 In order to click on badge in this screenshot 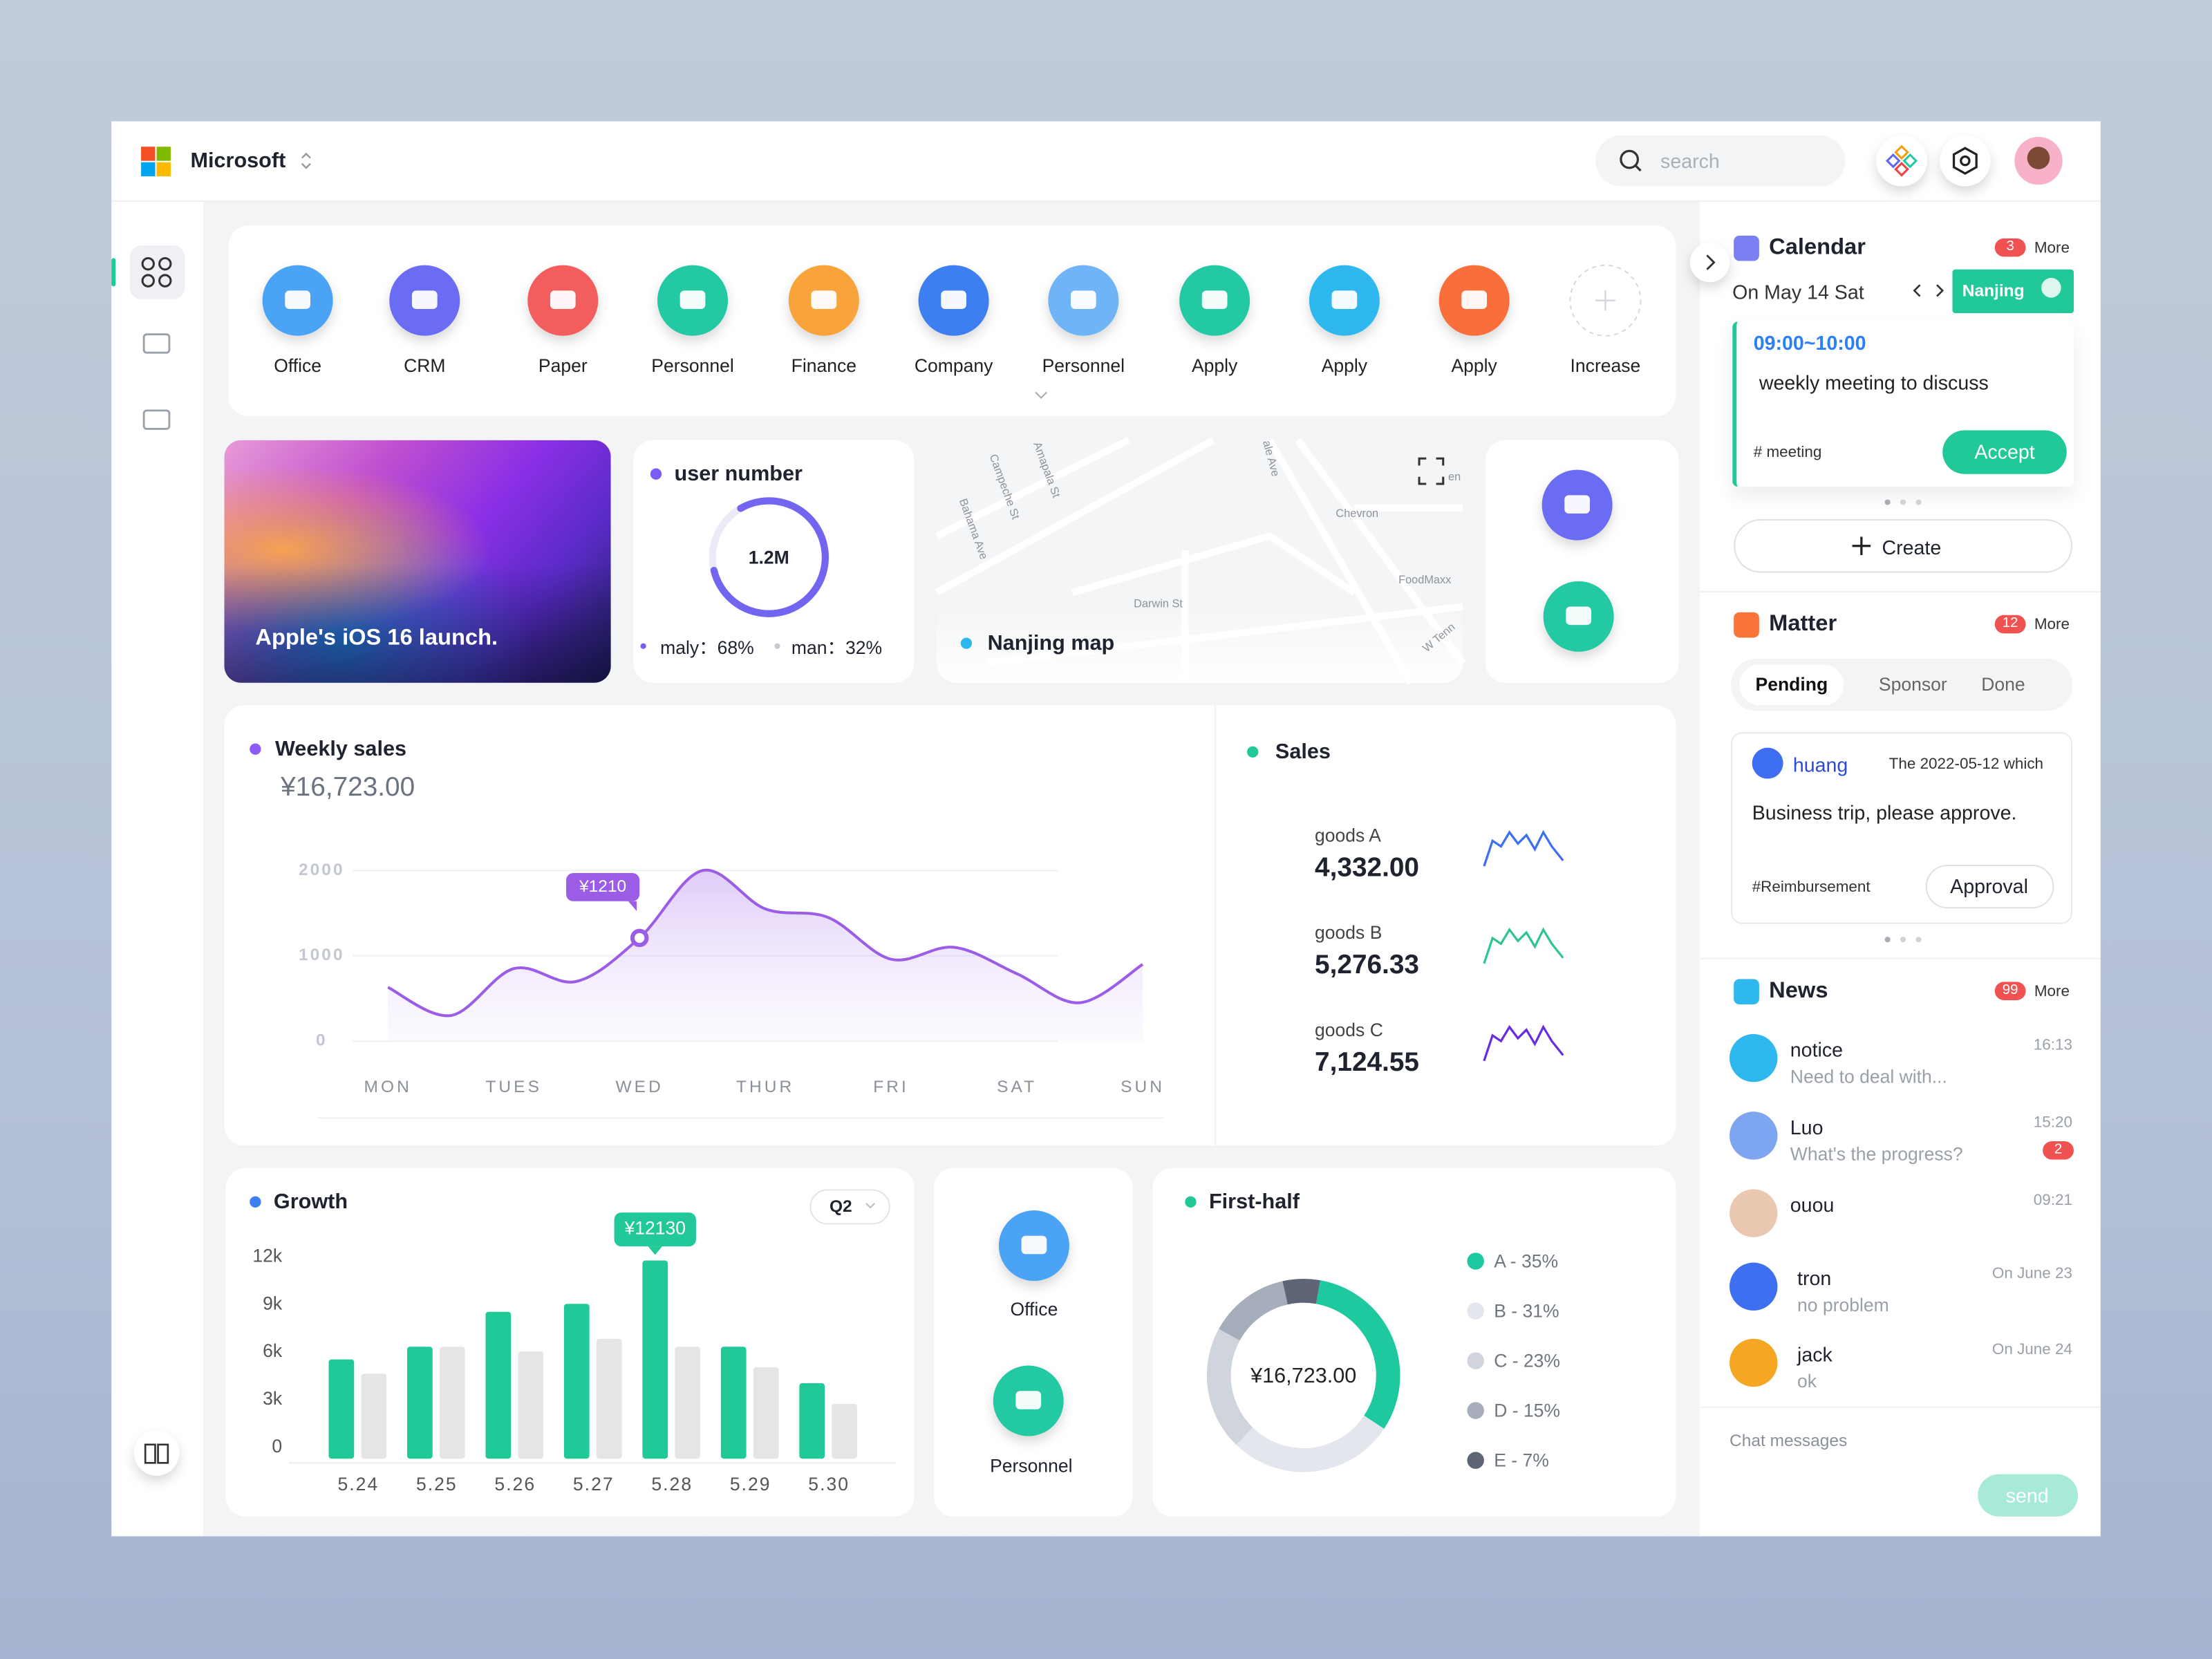, I will do `click(2010, 248)`.